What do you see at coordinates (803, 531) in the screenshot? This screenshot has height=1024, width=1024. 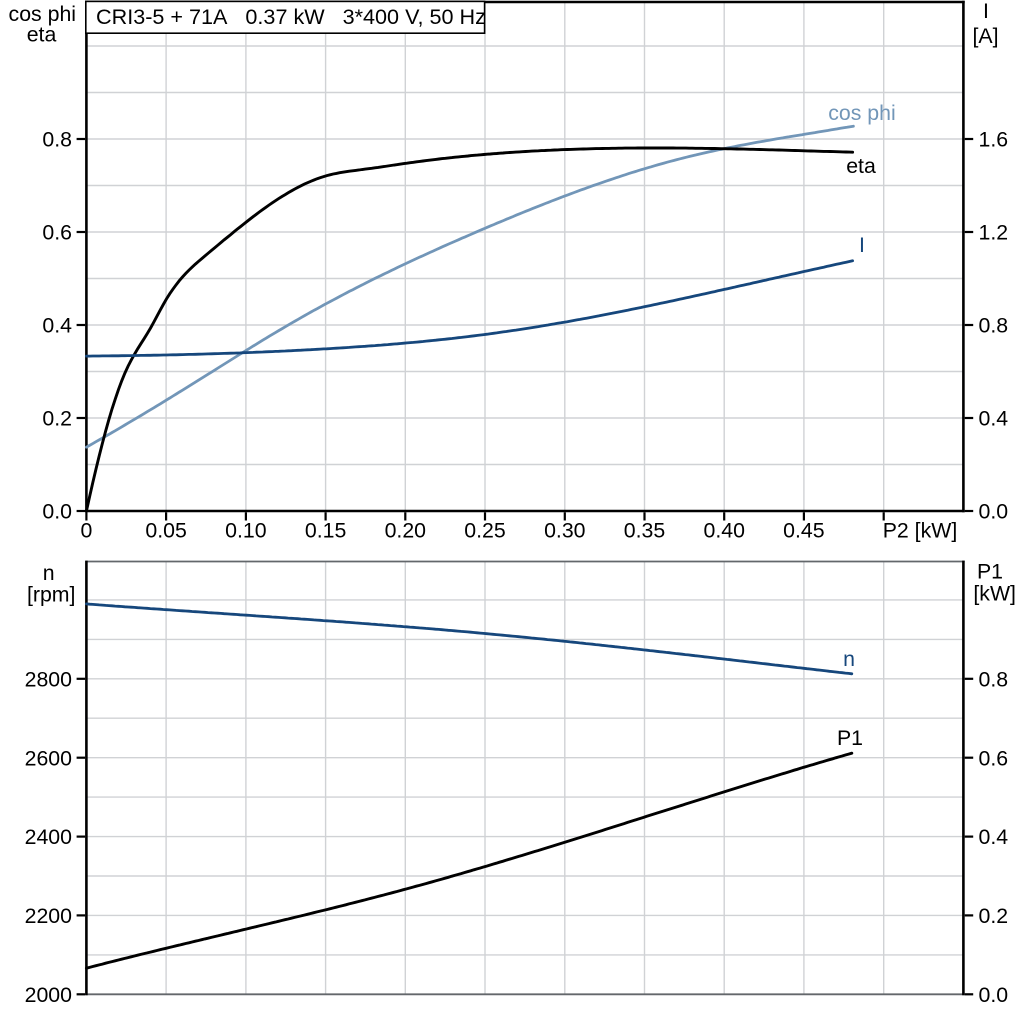 I see `svg-text: 0.45` at bounding box center [803, 531].